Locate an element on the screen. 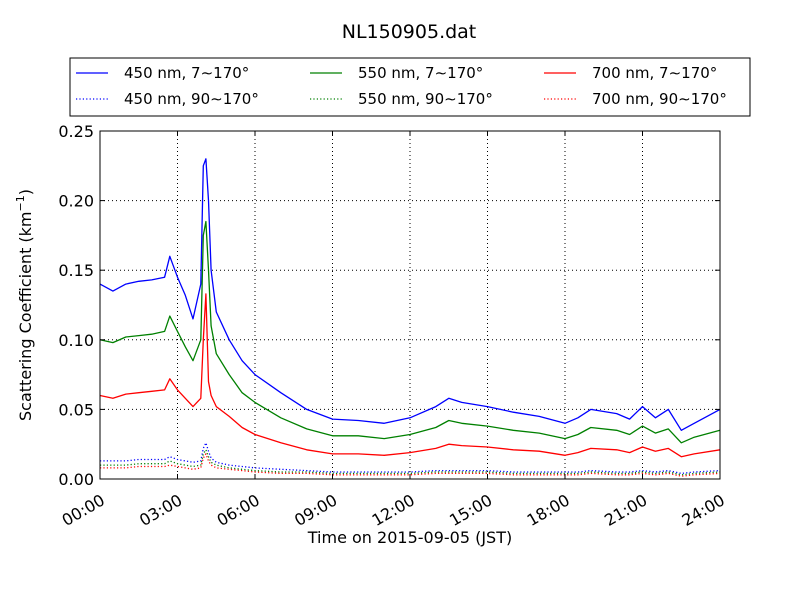 The height and width of the screenshot is (600, 800). x-tick-label: 18:00 is located at coordinates (548, 510).